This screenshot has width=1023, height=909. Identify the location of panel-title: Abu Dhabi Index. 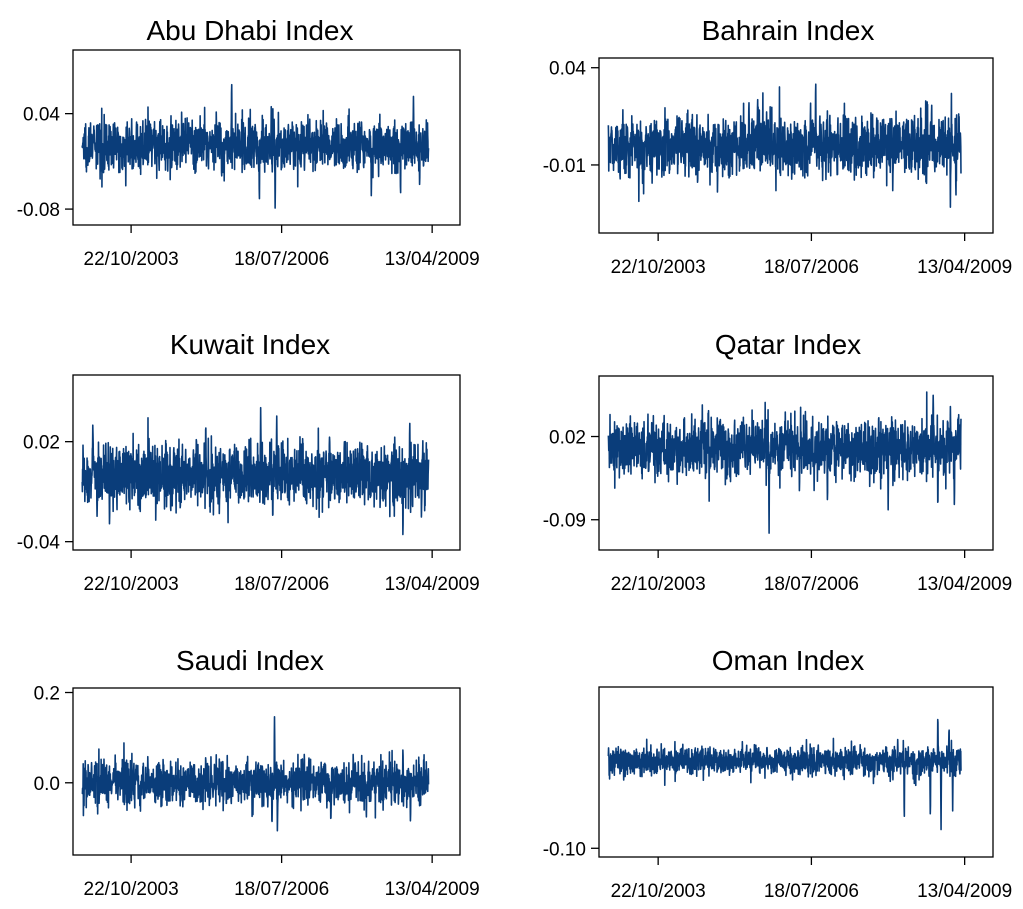
(249, 30).